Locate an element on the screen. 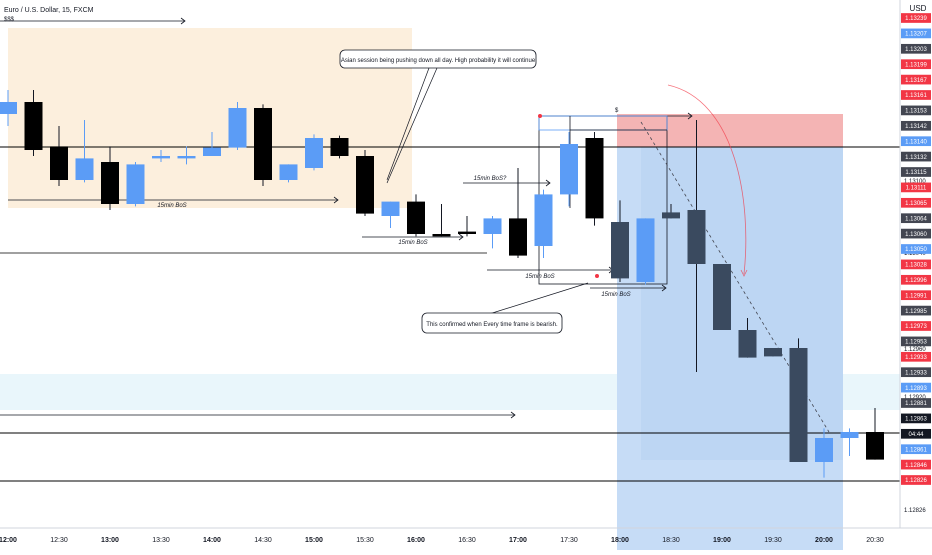 This screenshot has height=555, width=932. price-tag-label: 1.13065 is located at coordinates (916, 204).